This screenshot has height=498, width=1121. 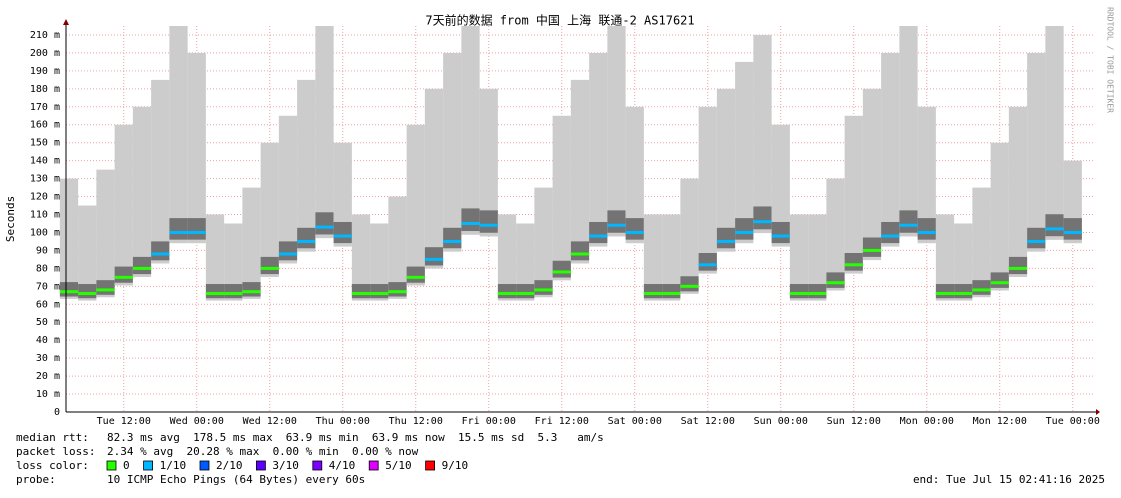 What do you see at coordinates (229, 465) in the screenshot?
I see `legend-label: 2/10` at bounding box center [229, 465].